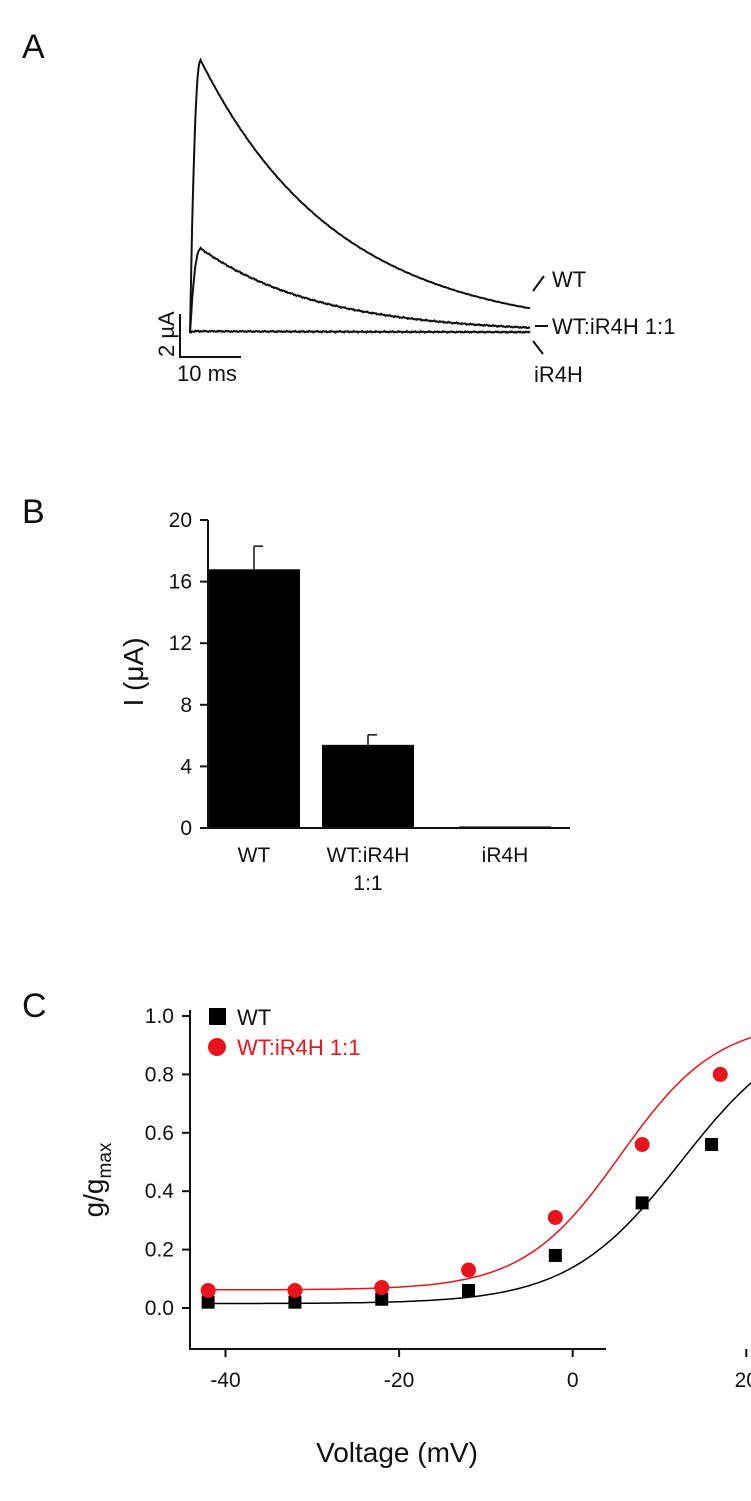 This screenshot has height=1501, width=751. I want to click on panel-b-letter: B, so click(33, 512).